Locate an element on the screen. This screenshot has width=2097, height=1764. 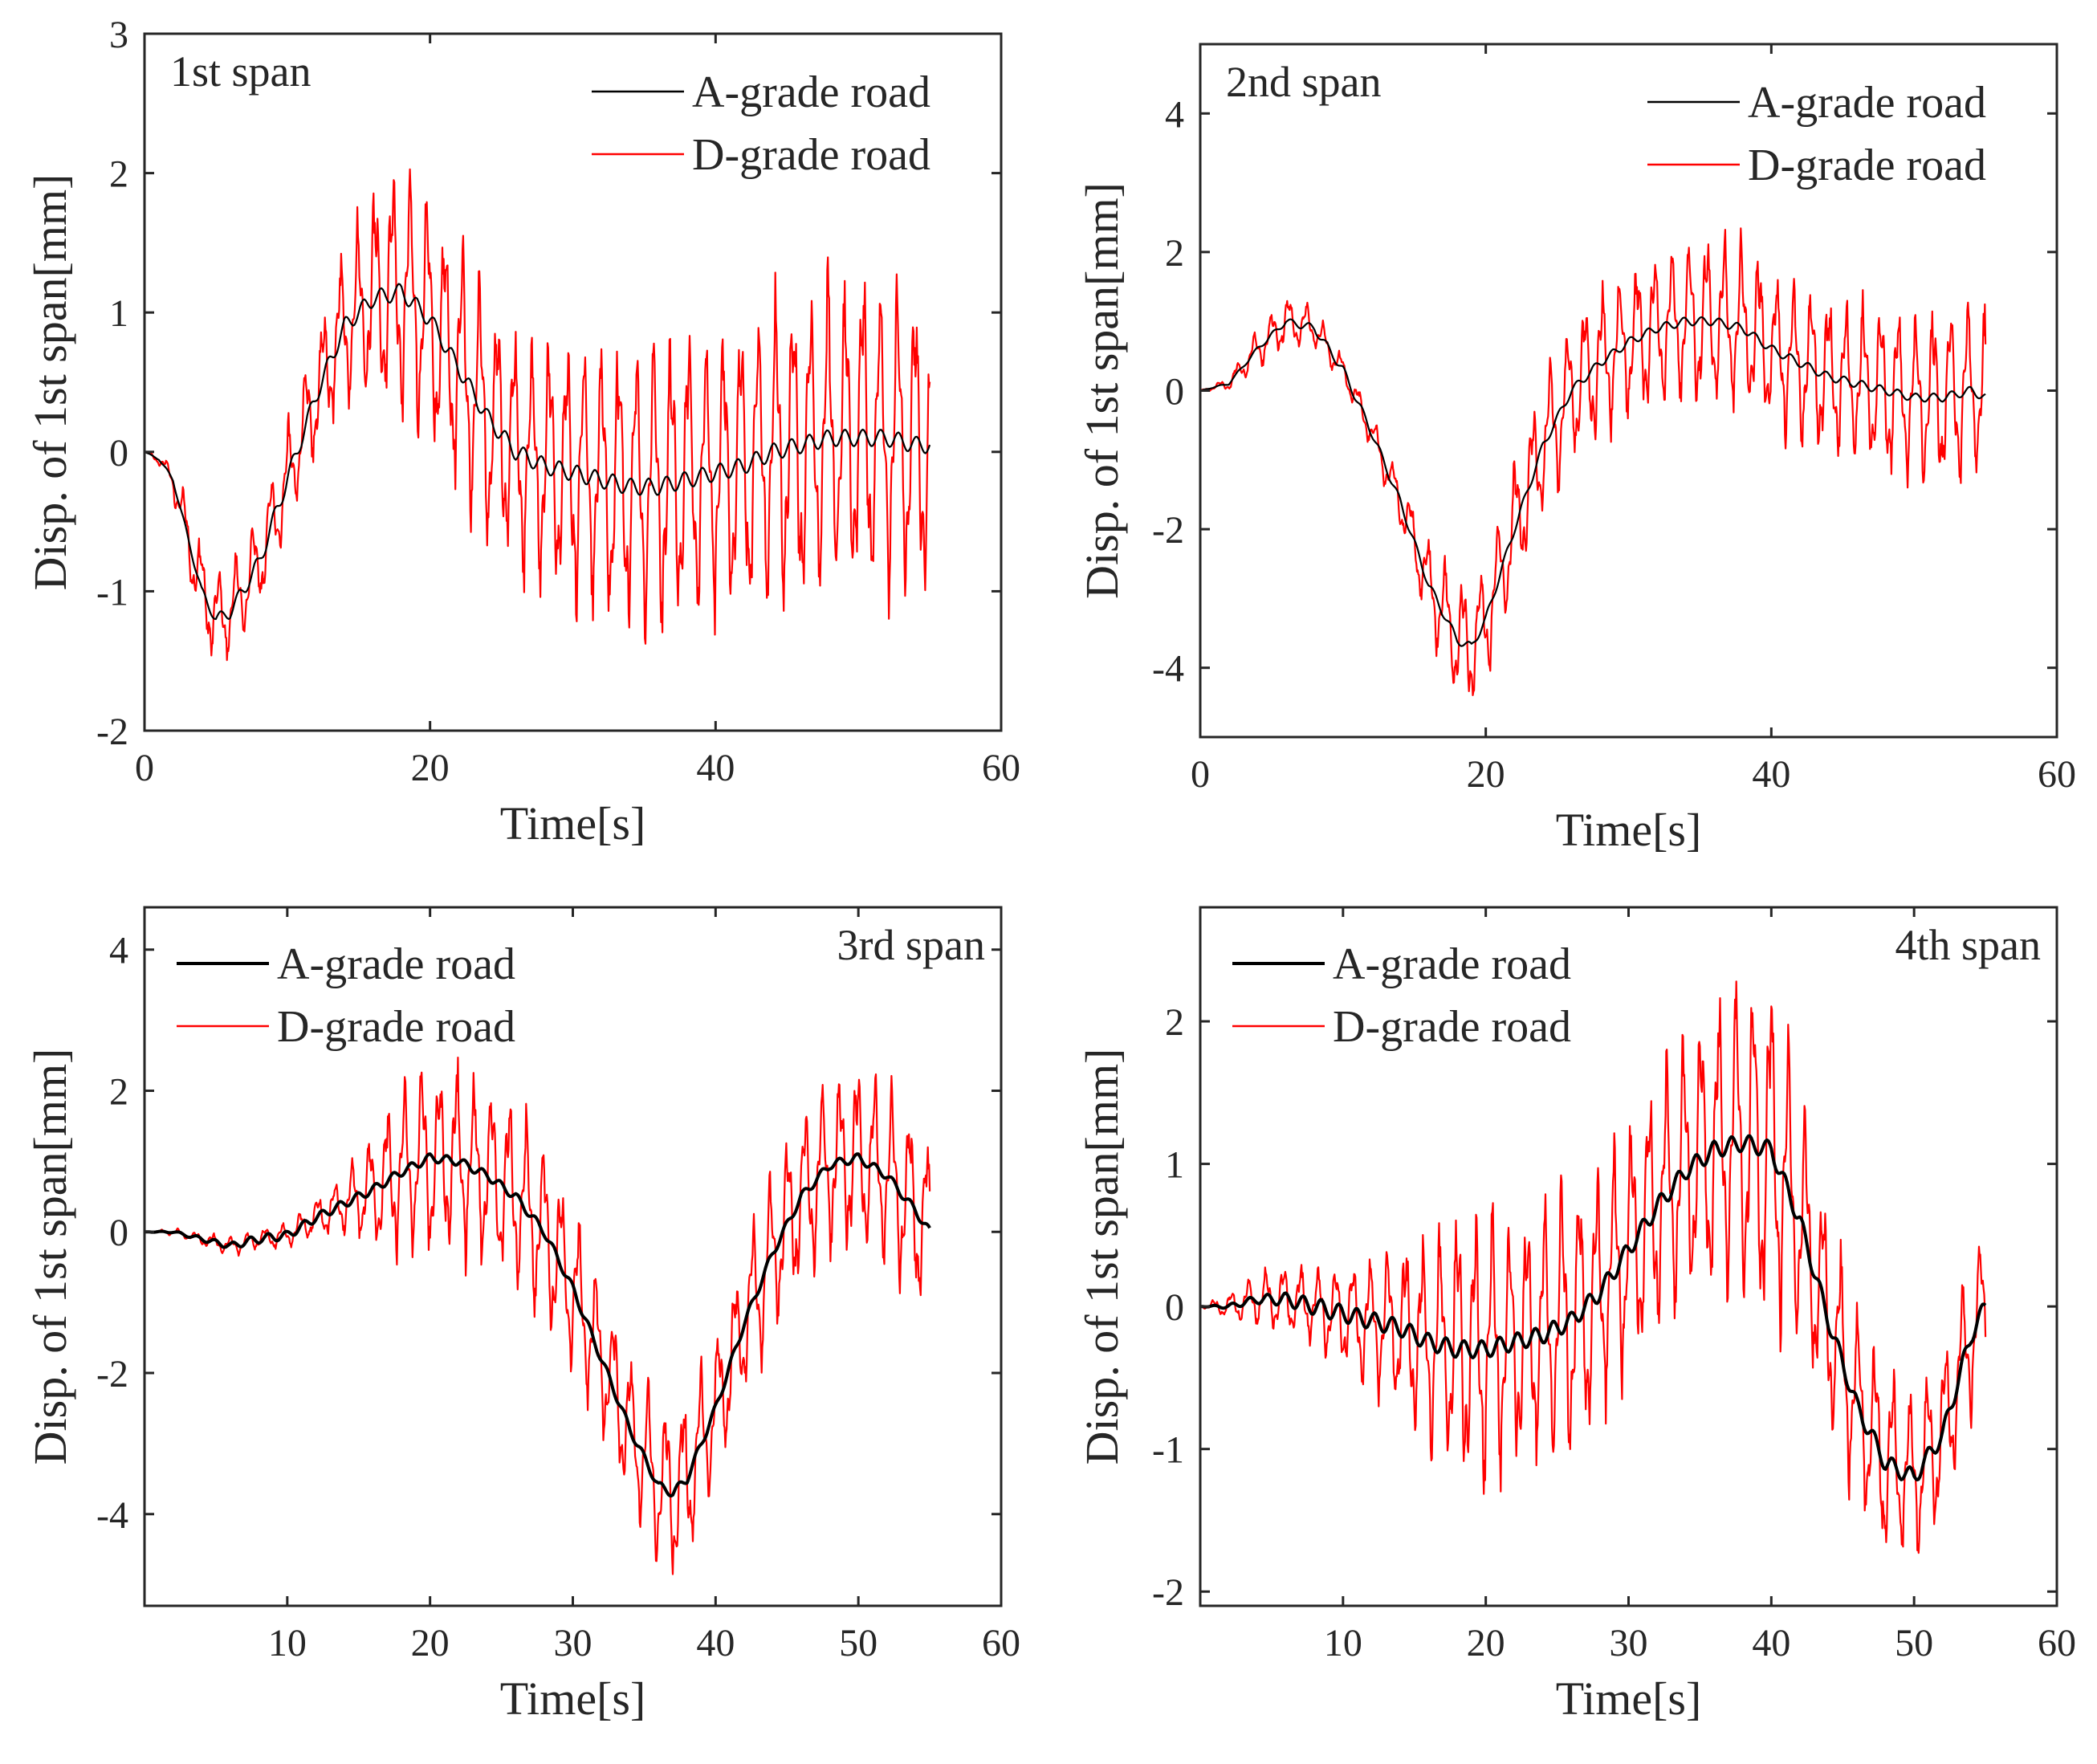
span-label: 1st span is located at coordinates (241, 71).